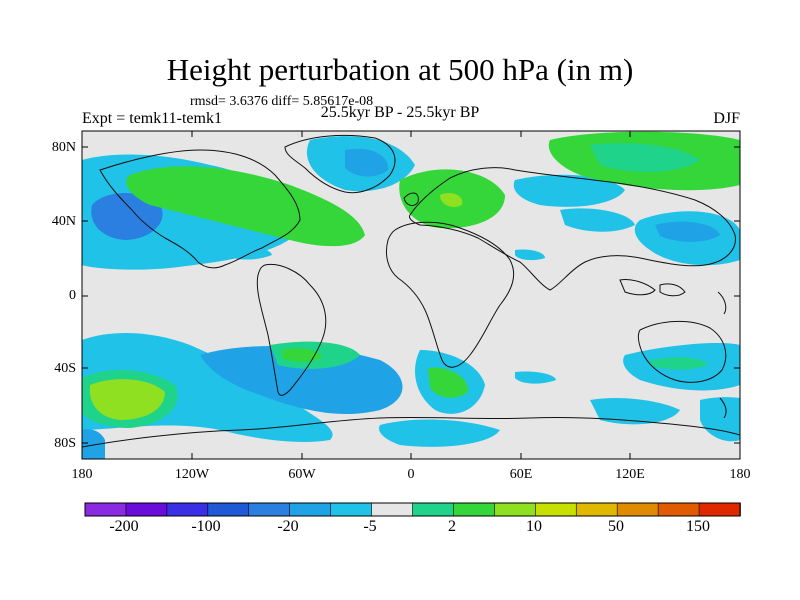 The width and height of the screenshot is (800, 600). What do you see at coordinates (534, 526) in the screenshot?
I see `colorbar-label-6: 10` at bounding box center [534, 526].